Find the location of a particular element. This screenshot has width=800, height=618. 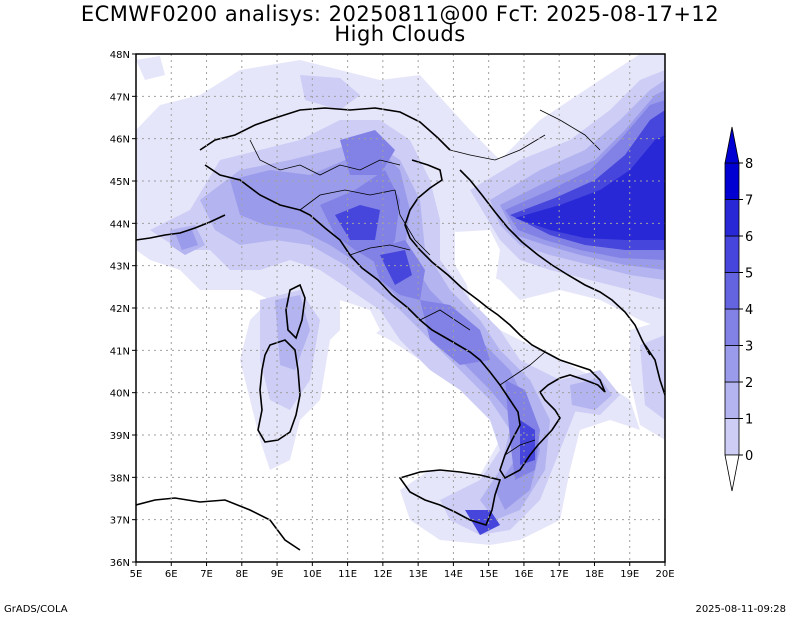

colorbar-label: 8 is located at coordinates (749, 164).